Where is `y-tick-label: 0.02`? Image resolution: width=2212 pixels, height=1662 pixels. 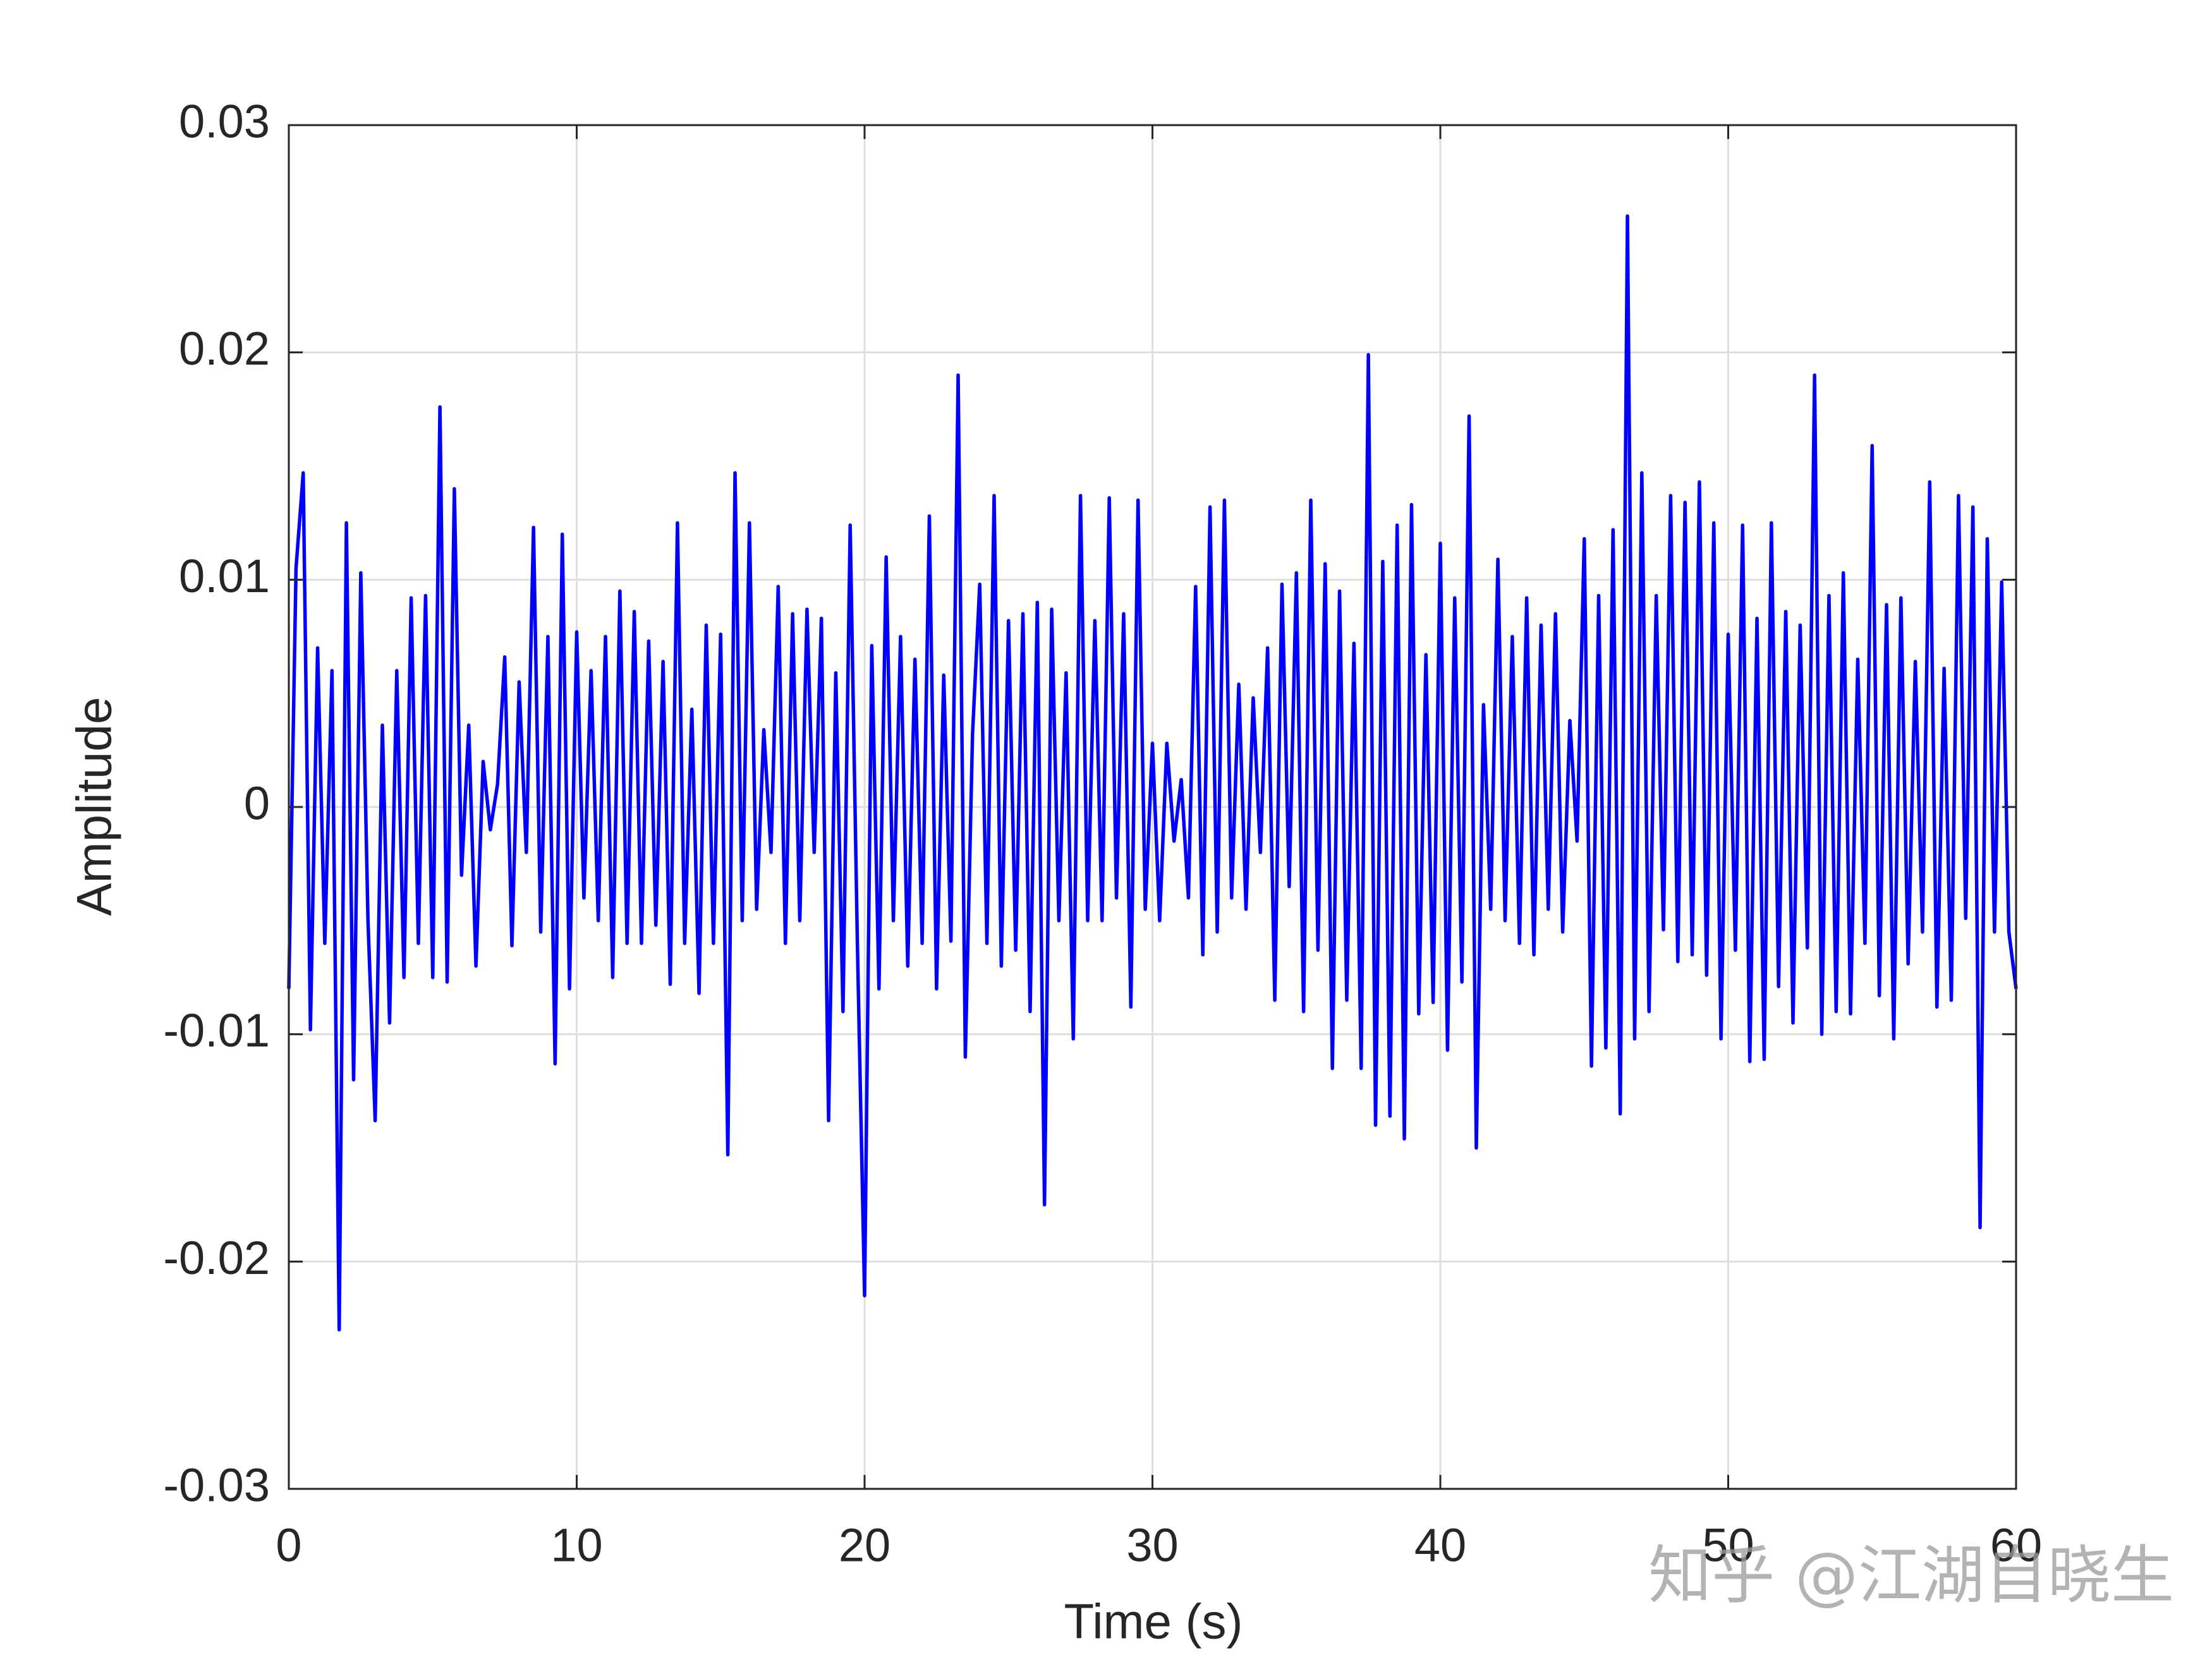
y-tick-label: 0.02 is located at coordinates (224, 348).